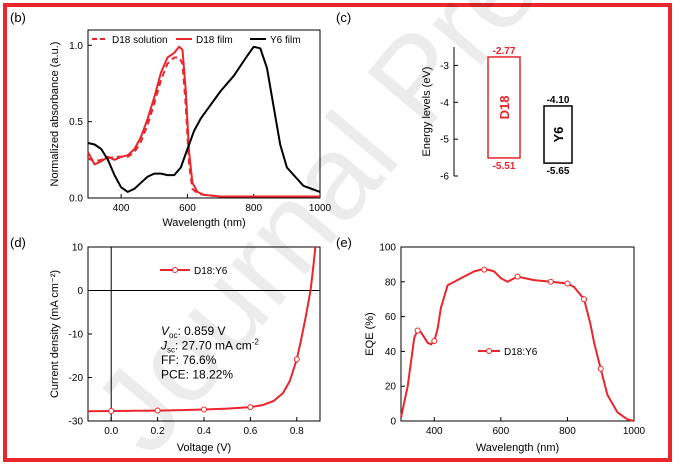  Describe the element at coordinates (140, 40) in the screenshot. I see `legend-label: D18 solution` at that location.